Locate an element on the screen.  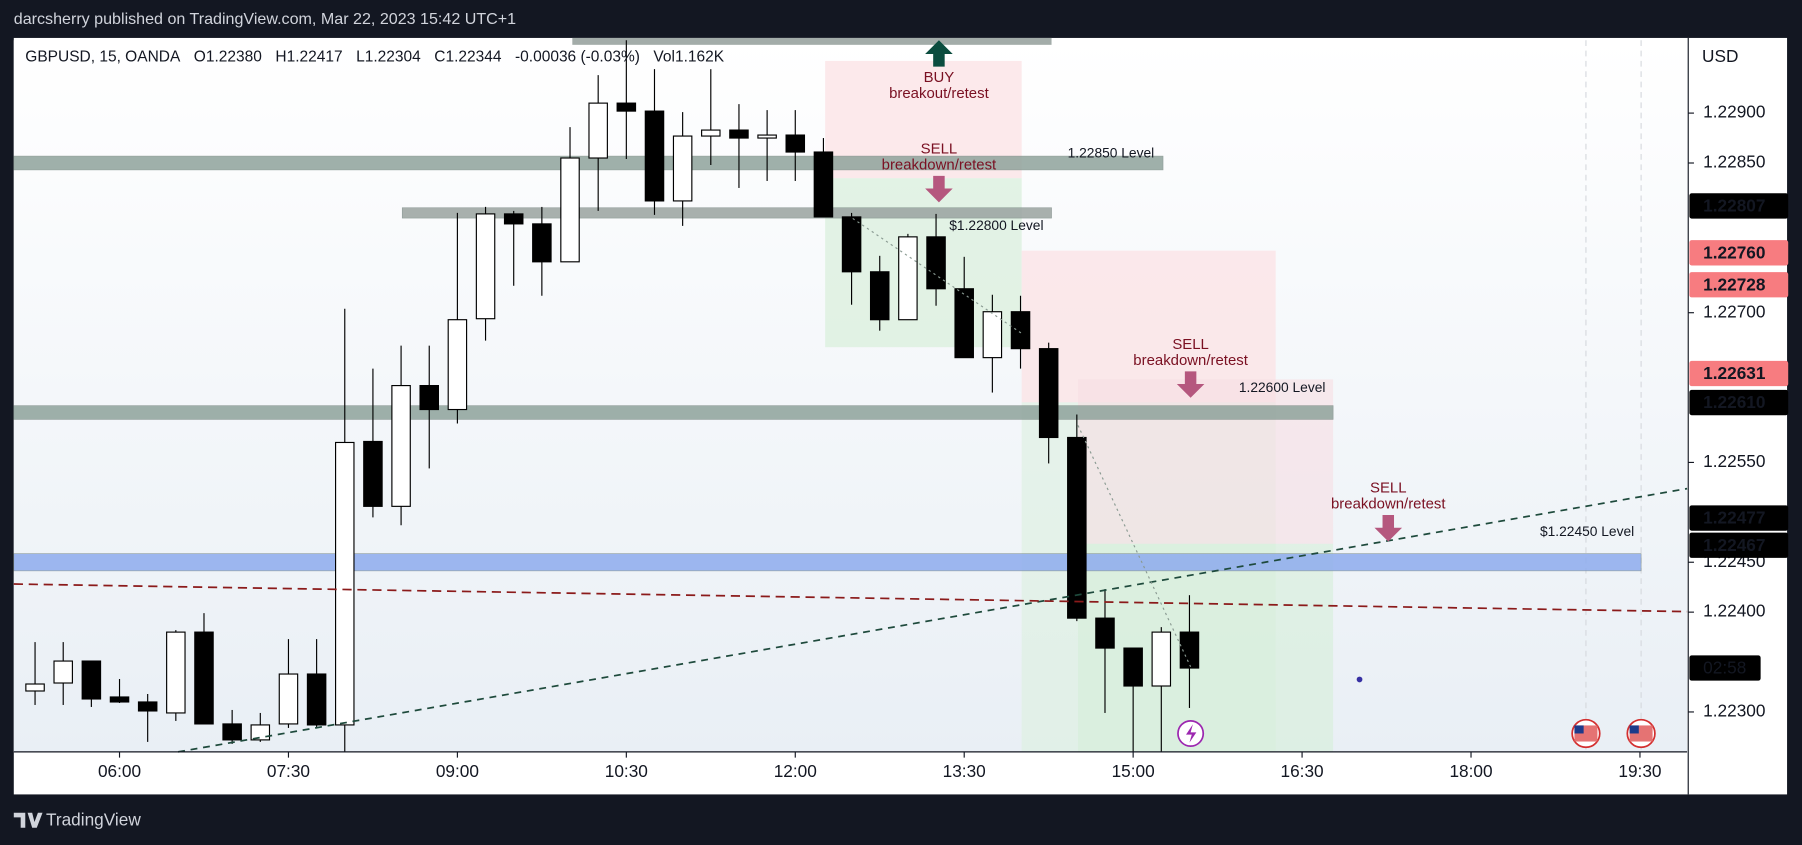
ohlc: H1.22417 is located at coordinates (308, 57).